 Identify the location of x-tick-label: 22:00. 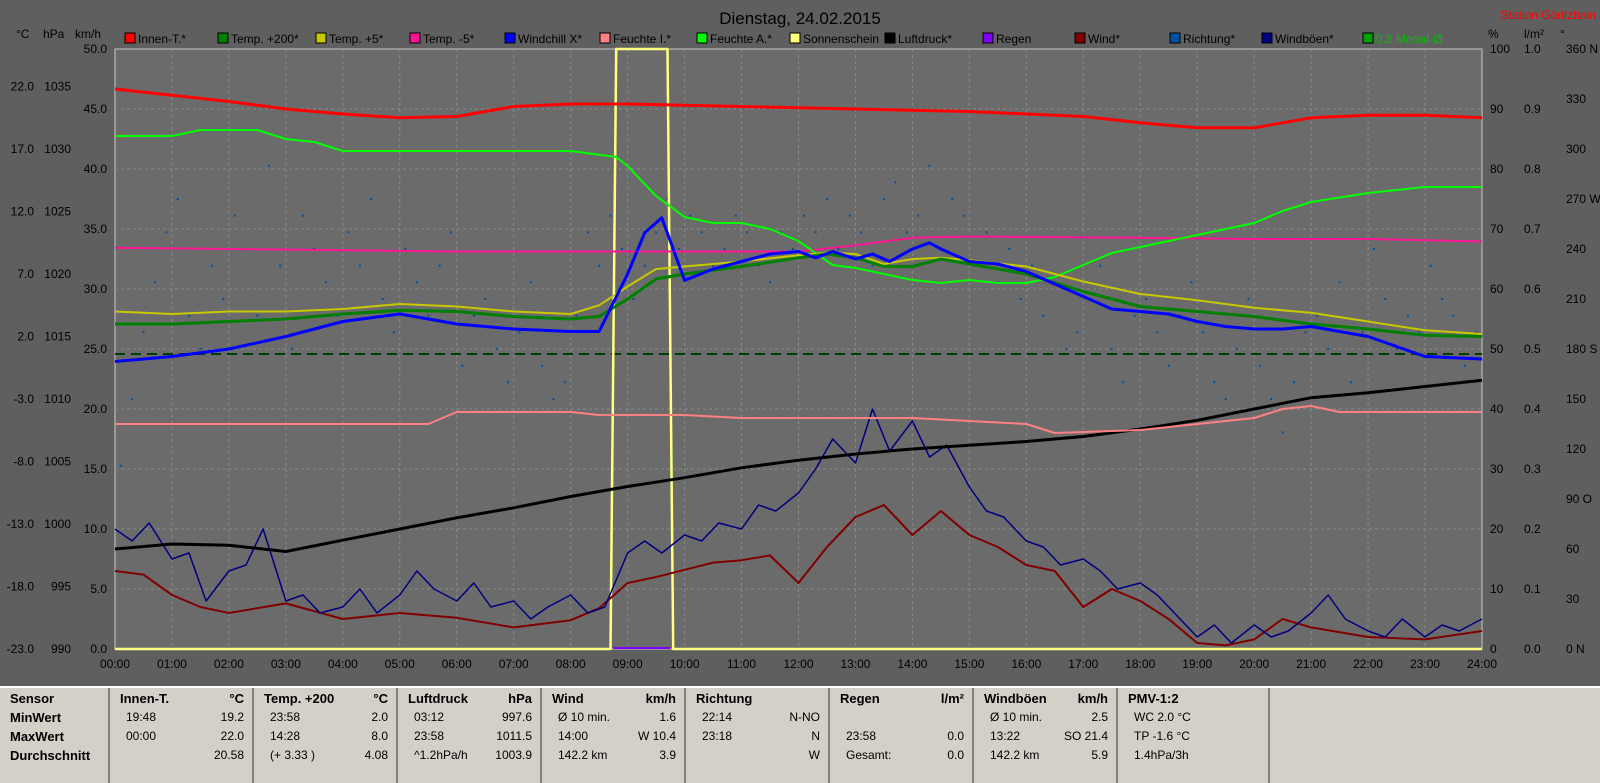
(1368, 664).